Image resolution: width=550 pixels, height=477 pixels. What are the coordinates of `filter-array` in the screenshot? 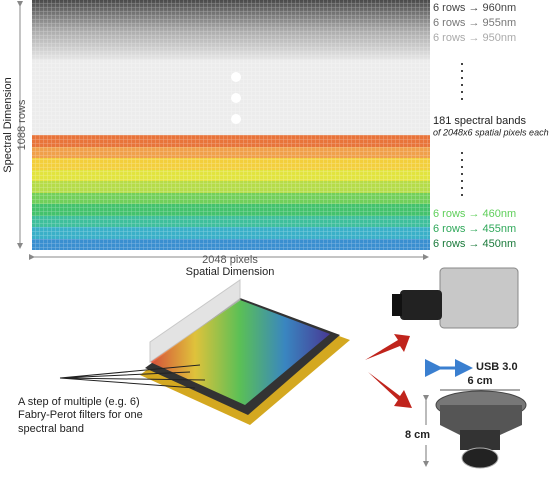 It's located at (240, 352).